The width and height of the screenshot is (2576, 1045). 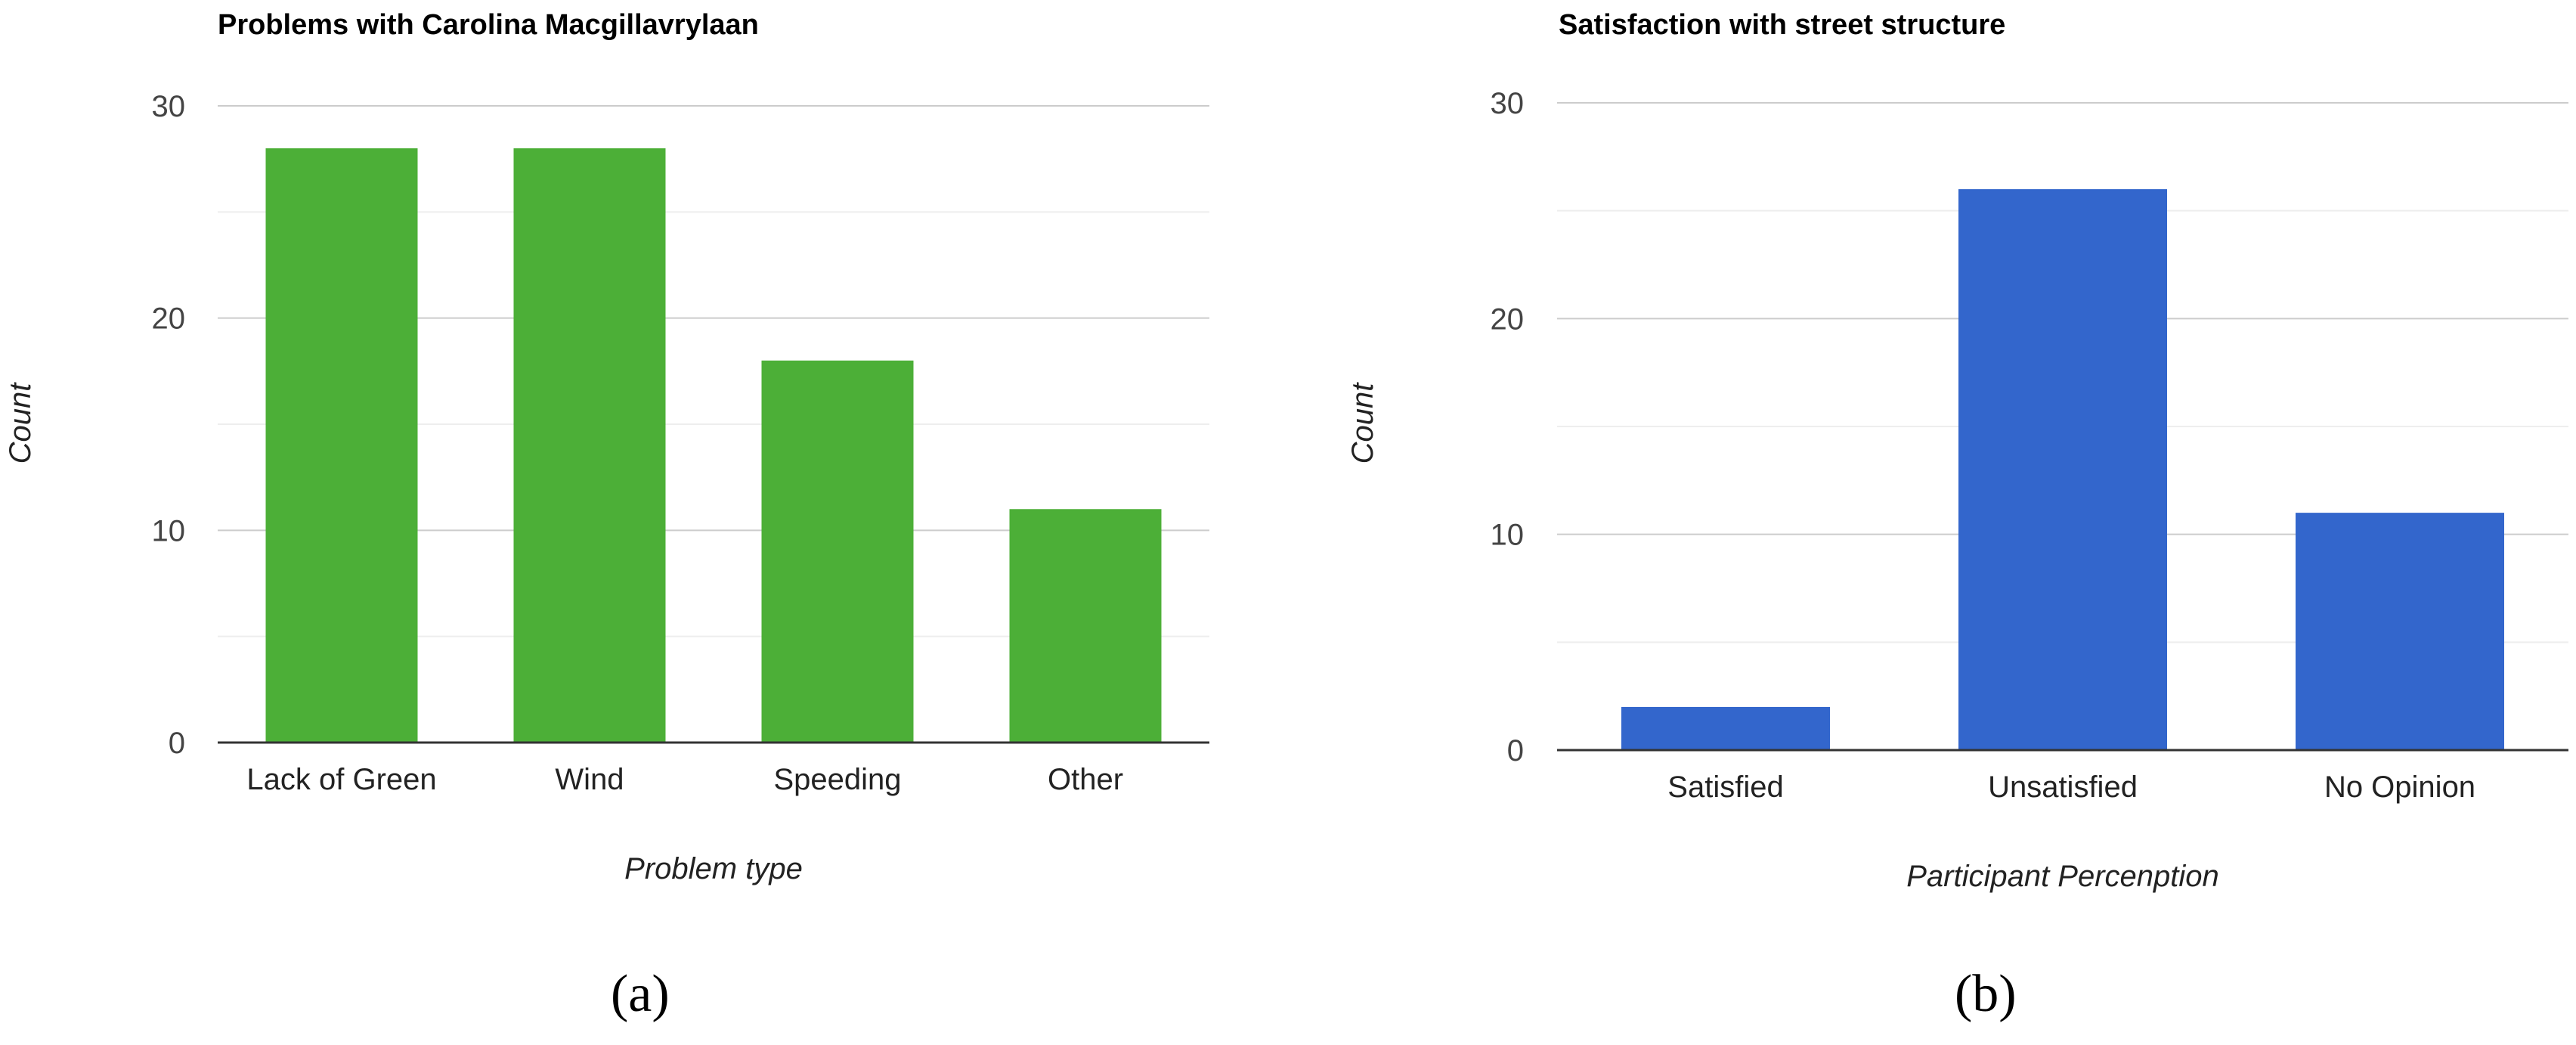 What do you see at coordinates (1725, 787) in the screenshot?
I see `x-tick-label: Satisfied` at bounding box center [1725, 787].